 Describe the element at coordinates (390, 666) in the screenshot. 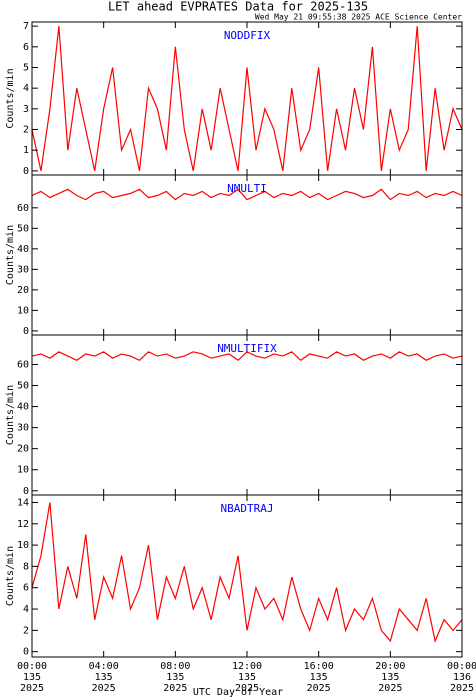

I see `x-tick-label: 20:00` at that location.